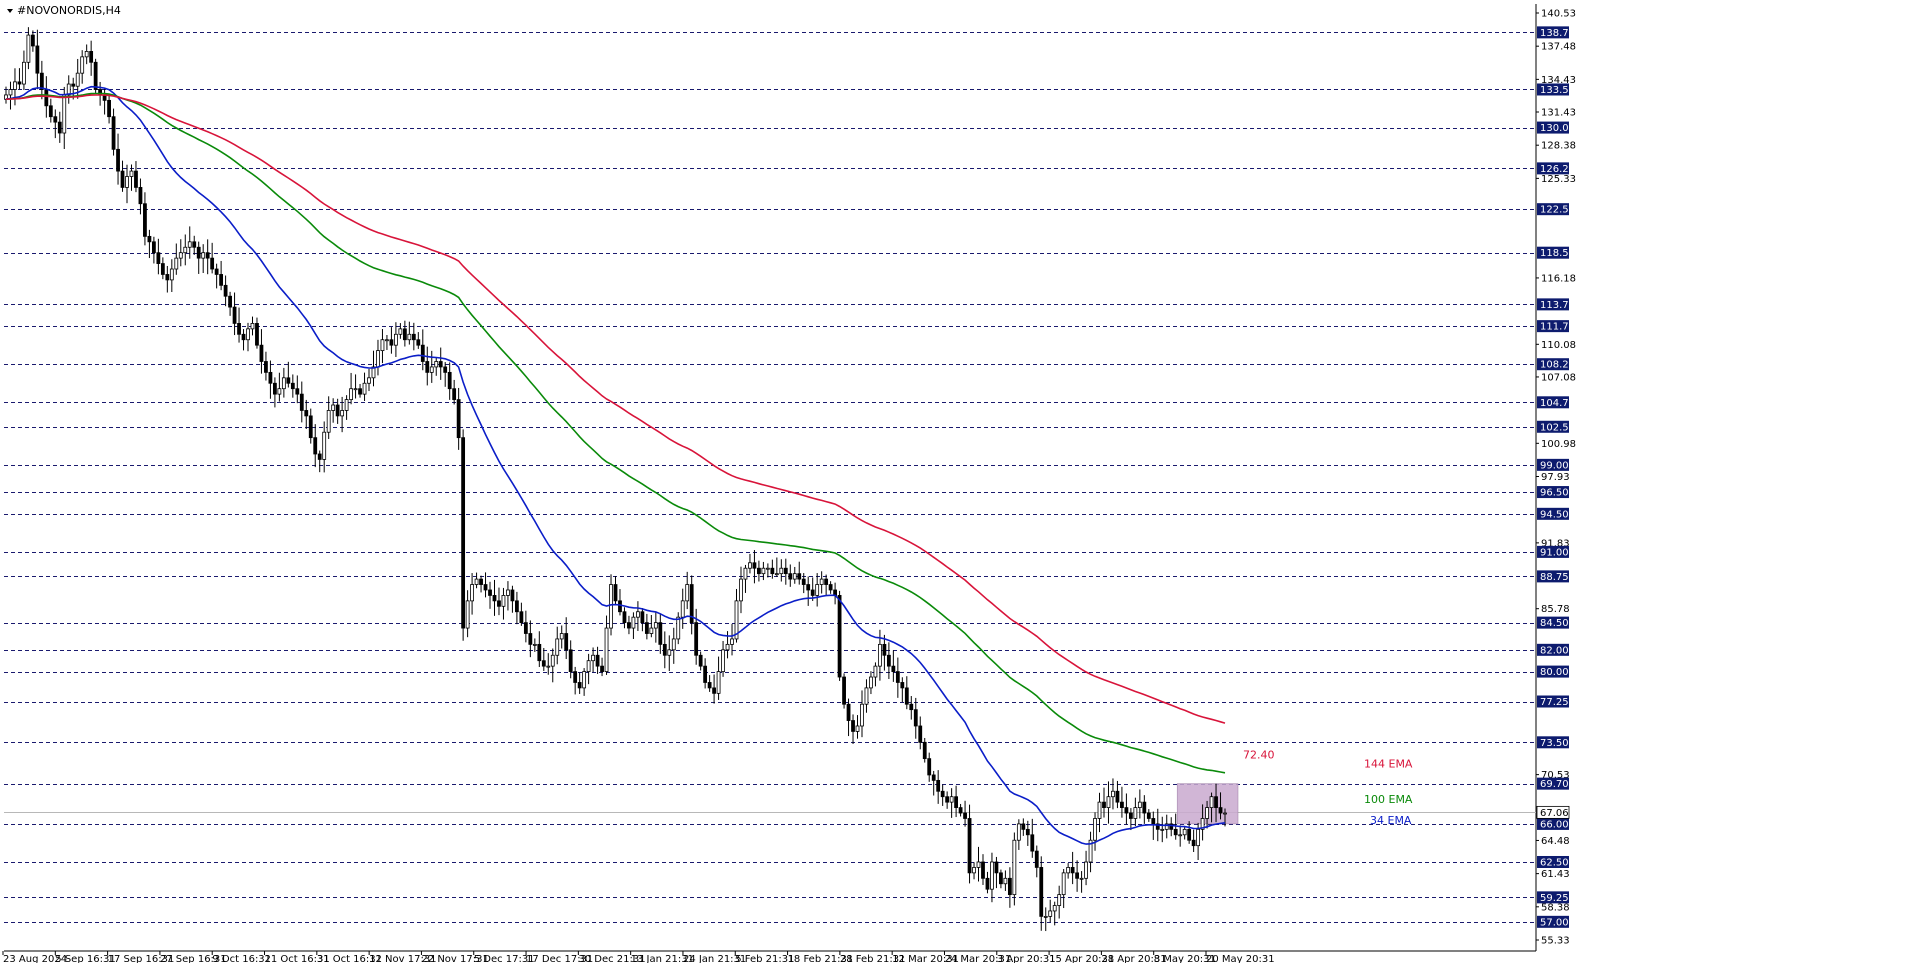 The width and height of the screenshot is (1916, 967). What do you see at coordinates (611, 958) in the screenshot?
I see `time-tick-label: 30 Dec 21:31` at bounding box center [611, 958].